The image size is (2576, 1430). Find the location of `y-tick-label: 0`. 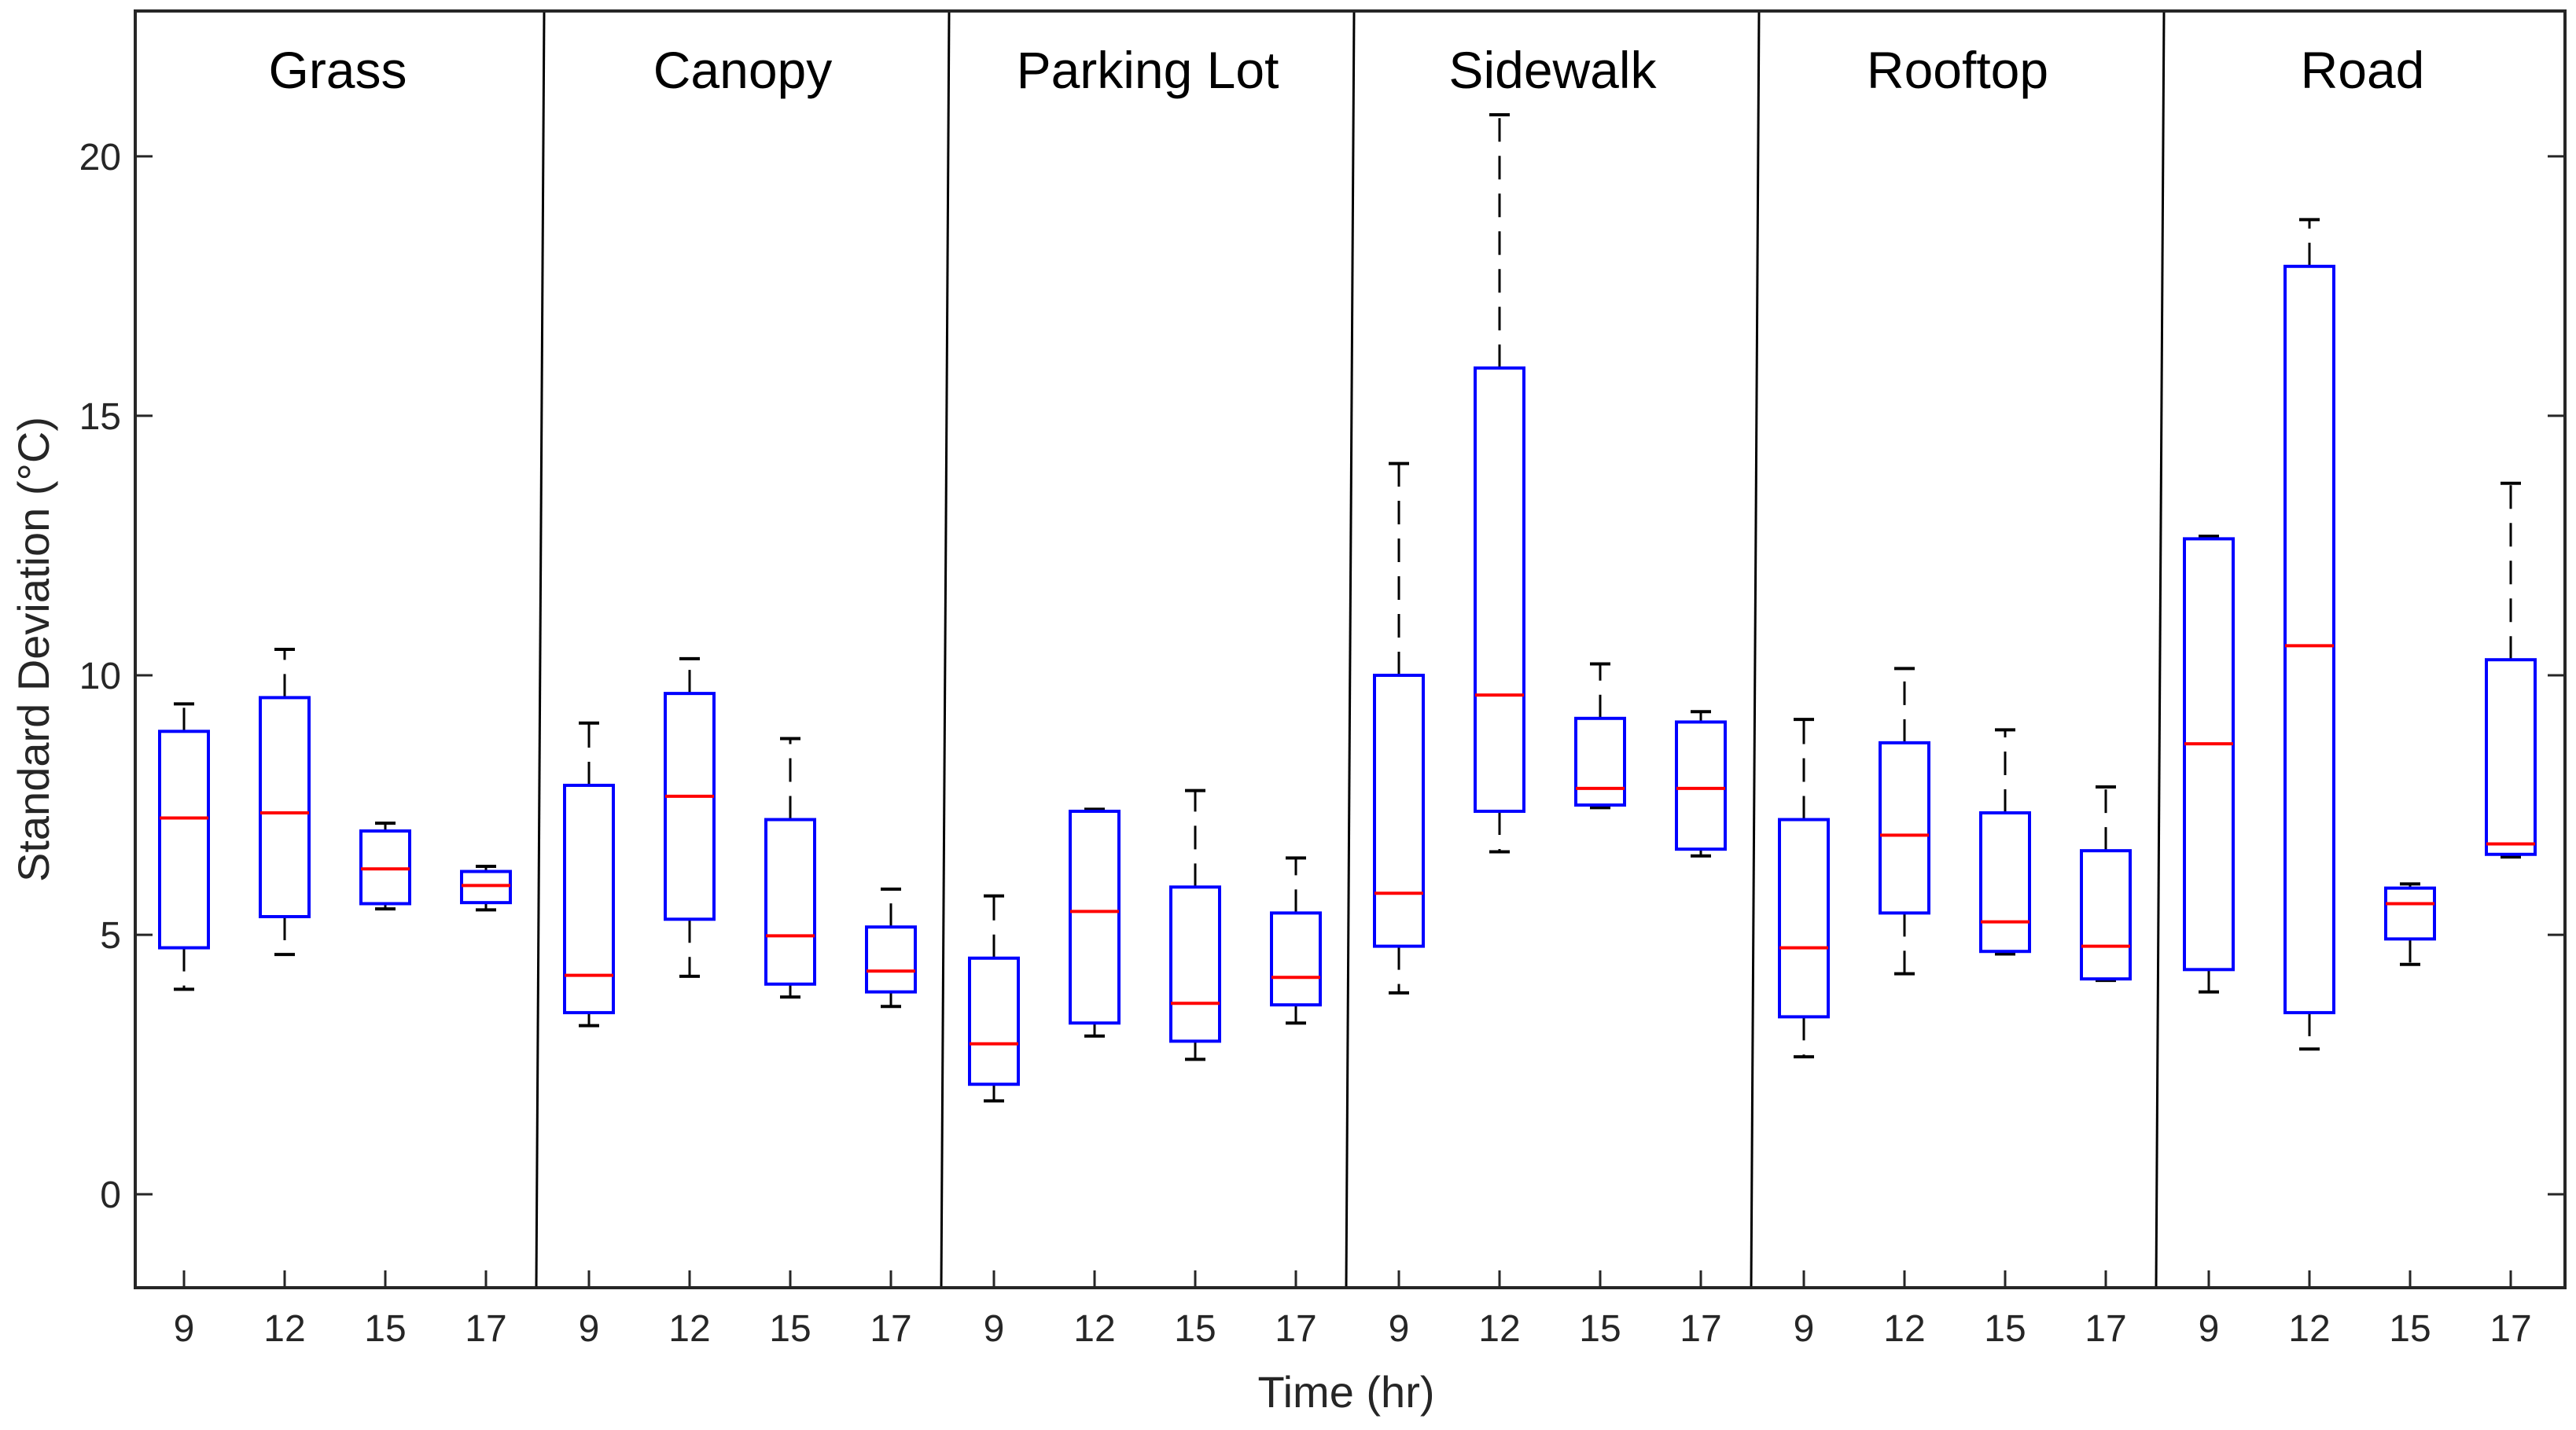

y-tick-label: 0 is located at coordinates (111, 1195).